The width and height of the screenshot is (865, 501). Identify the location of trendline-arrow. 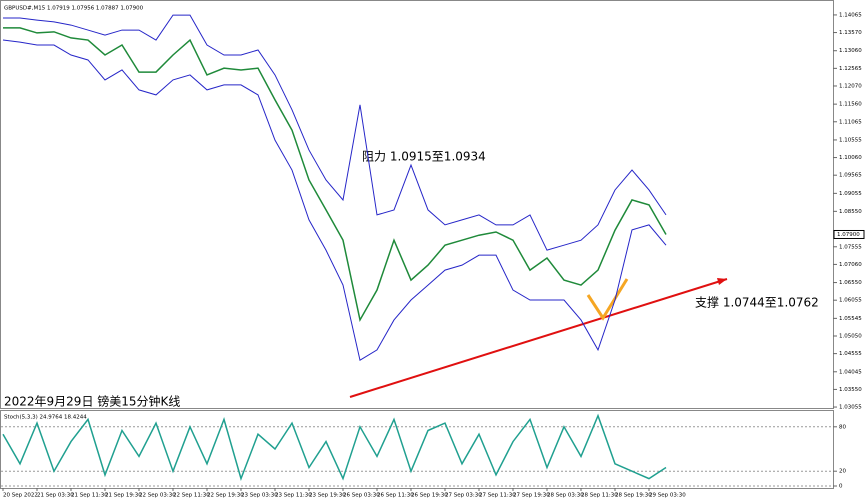
(722, 281).